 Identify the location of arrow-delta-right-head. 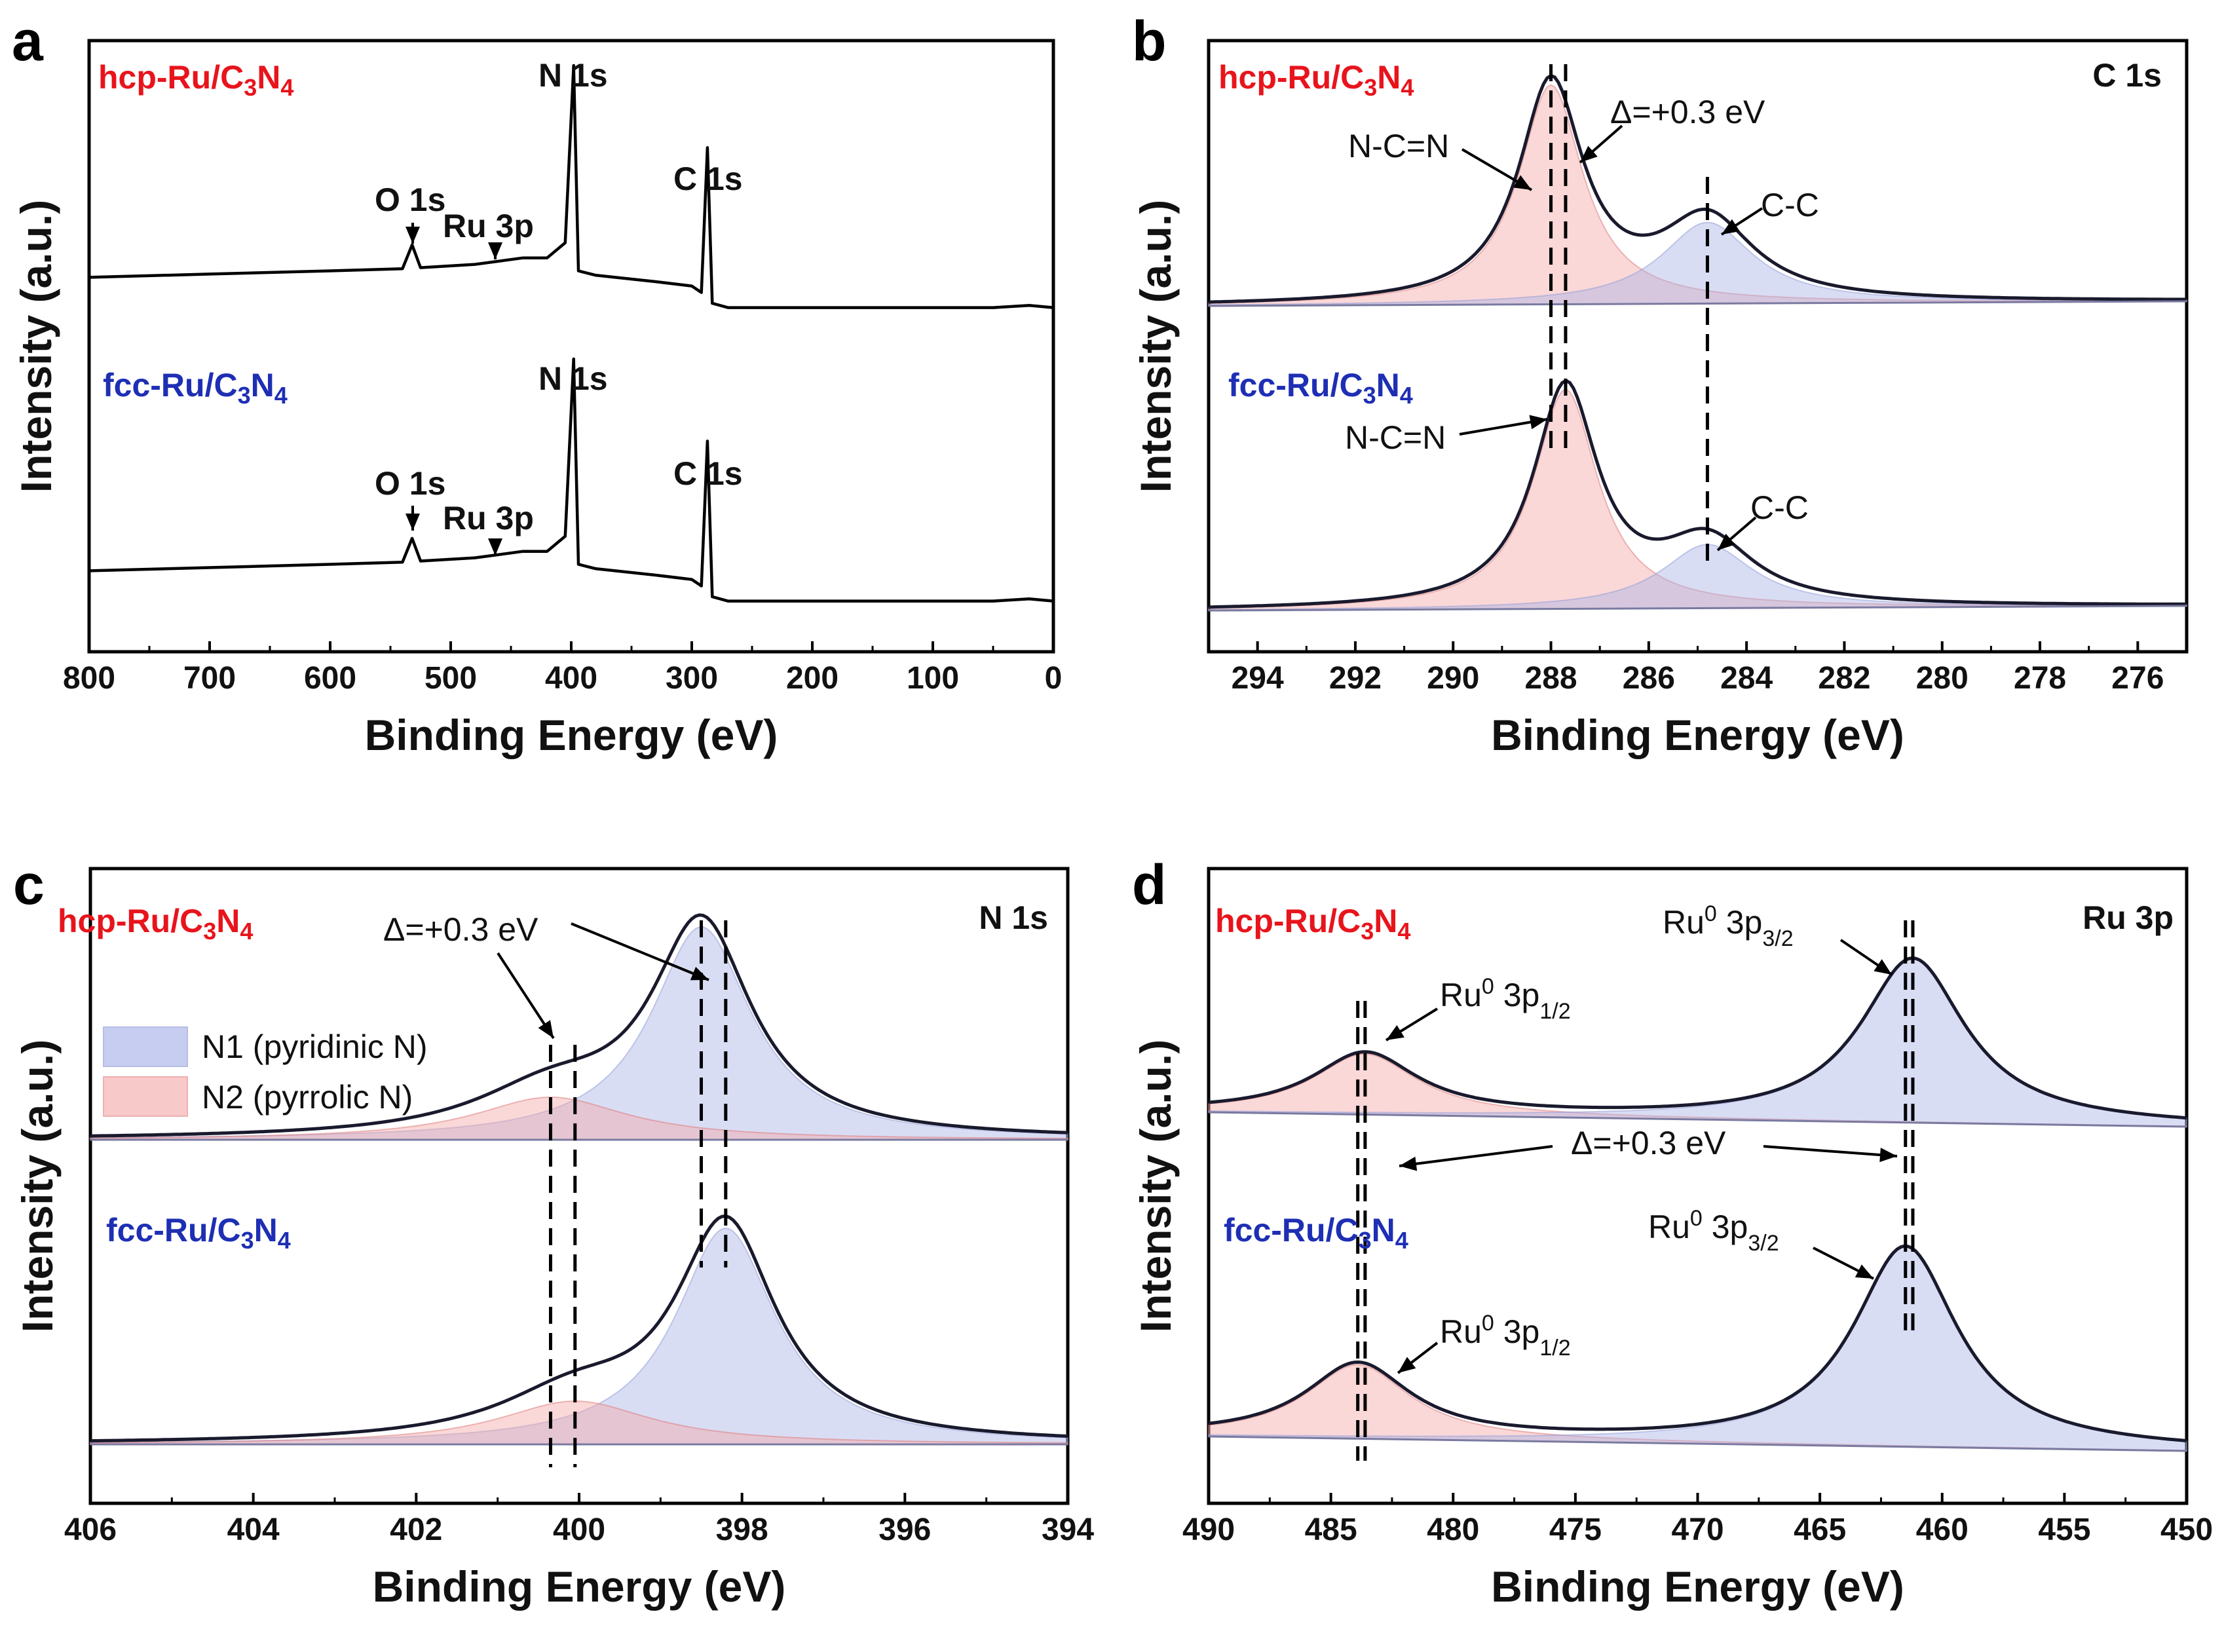
(699, 974).